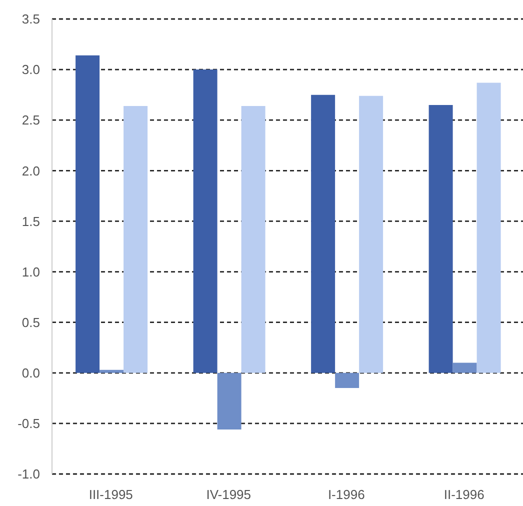 The height and width of the screenshot is (506, 523). What do you see at coordinates (346, 494) in the screenshot?
I see `x-tick-label: I-1996` at bounding box center [346, 494].